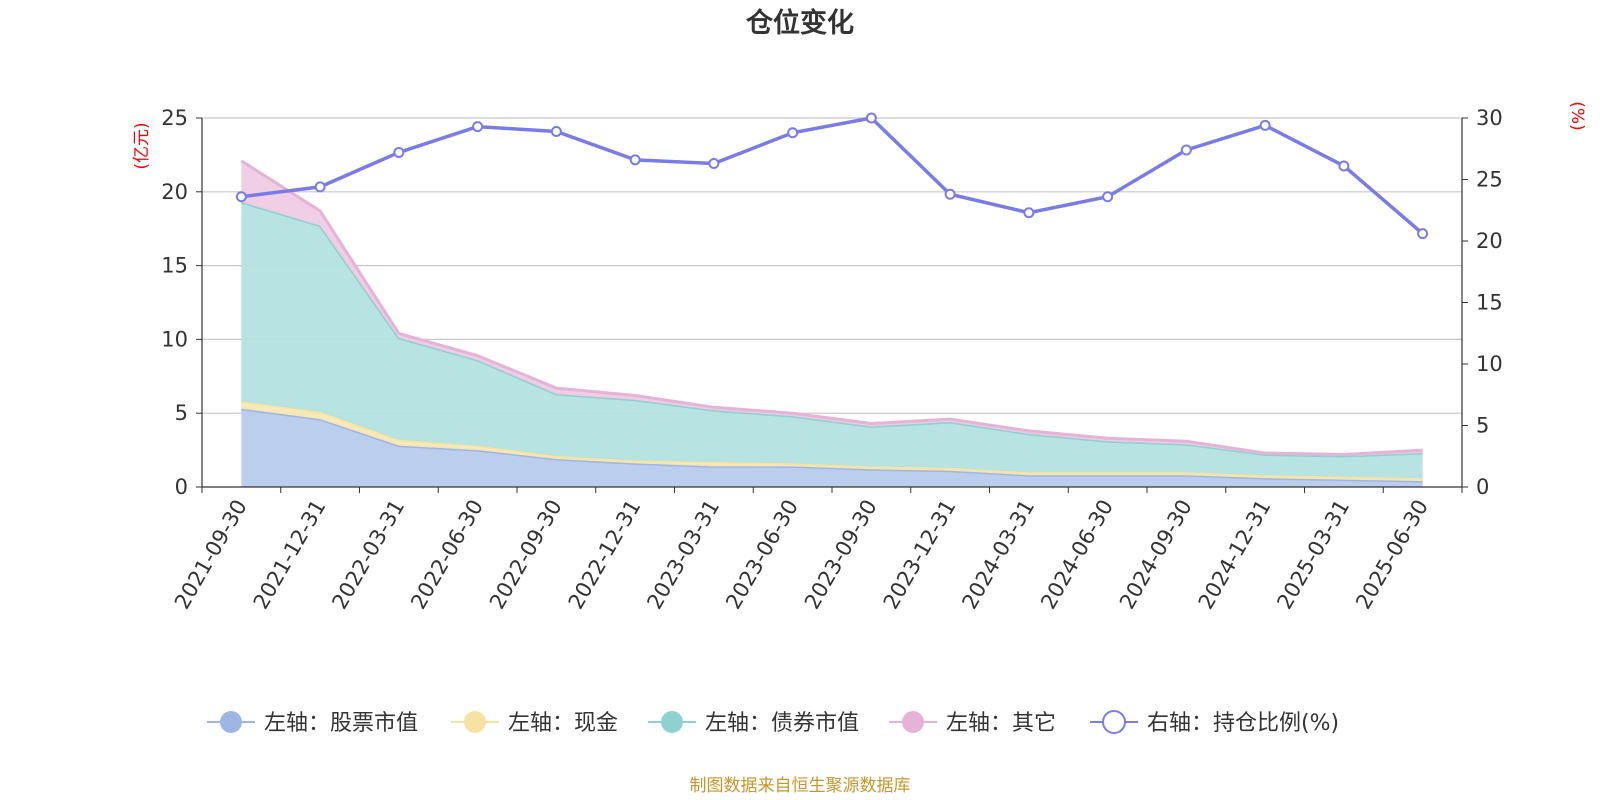  I want to click on x-axis-tick-label: 2025-06-30, so click(1392, 555).